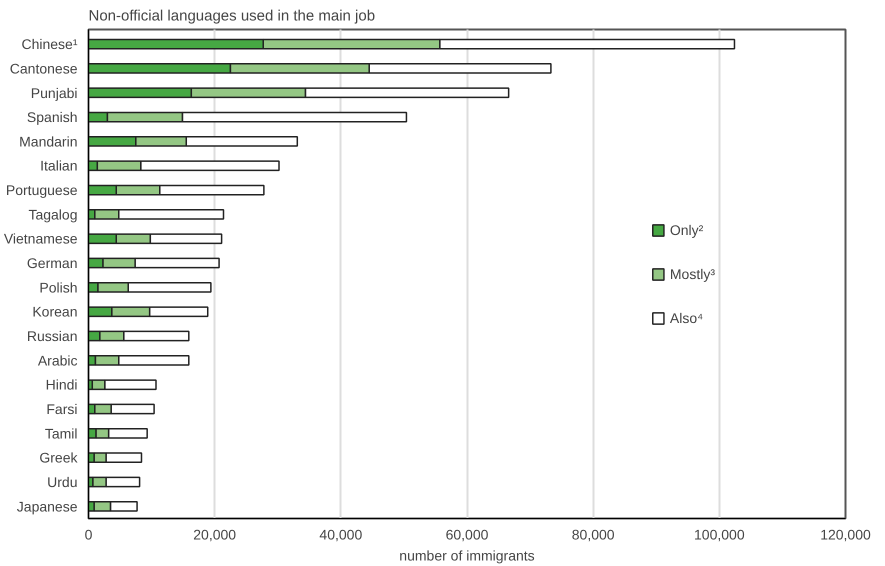  I want to click on y-tick-label: Vietnamese, so click(41, 238).